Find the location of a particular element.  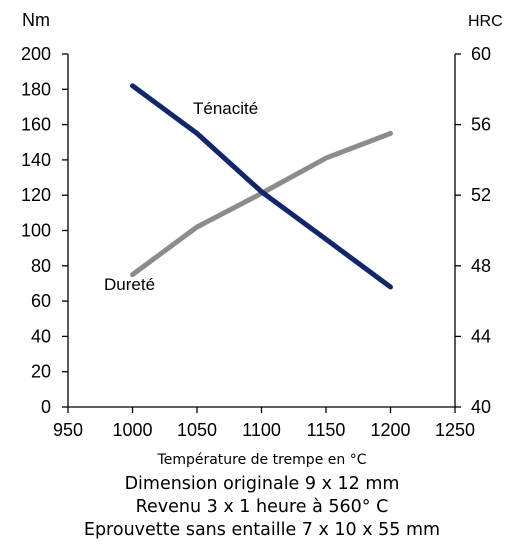

y-left-tick-label: 20 is located at coordinates (41, 372).